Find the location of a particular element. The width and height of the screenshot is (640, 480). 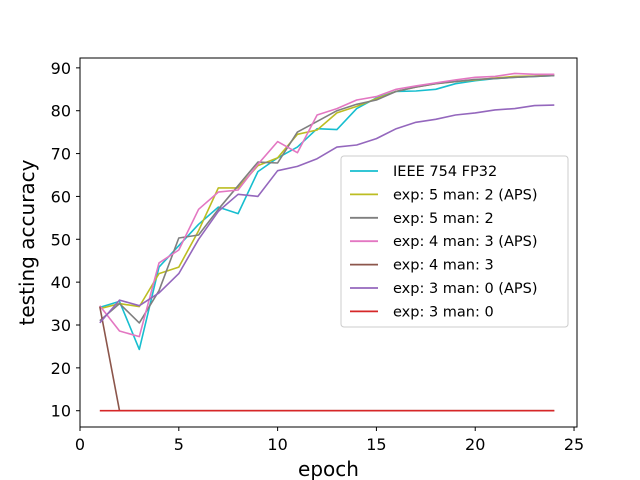

legend-entry-label: exp: 3 man: 0 is located at coordinates (443, 312).